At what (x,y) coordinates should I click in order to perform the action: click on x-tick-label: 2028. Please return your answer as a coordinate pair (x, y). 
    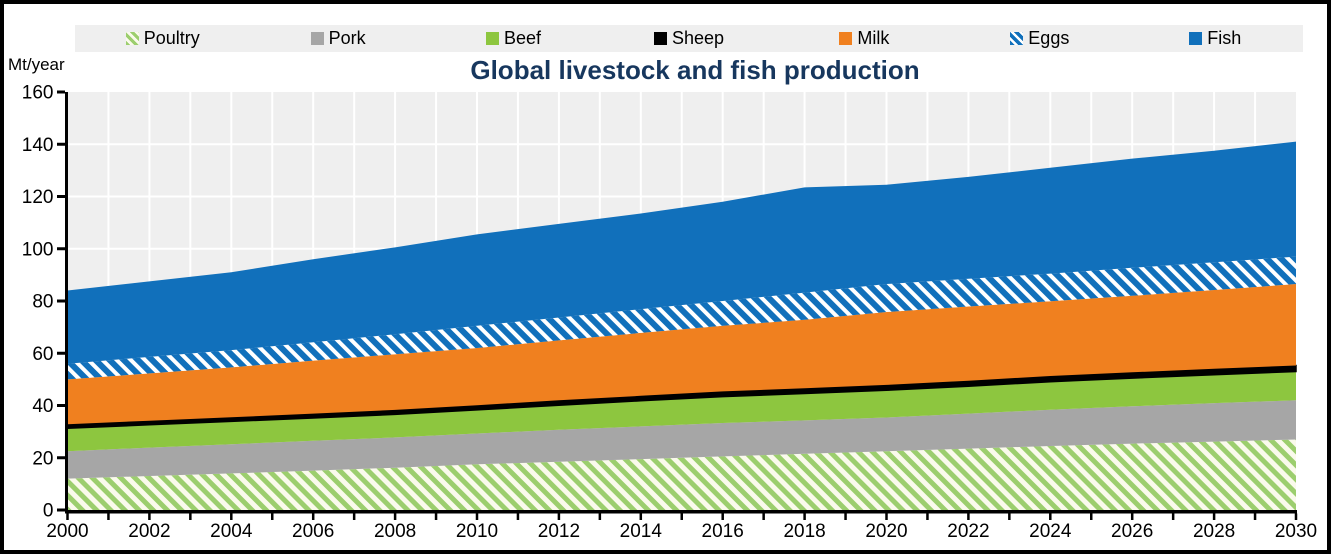
    Looking at the image, I should click on (1214, 531).